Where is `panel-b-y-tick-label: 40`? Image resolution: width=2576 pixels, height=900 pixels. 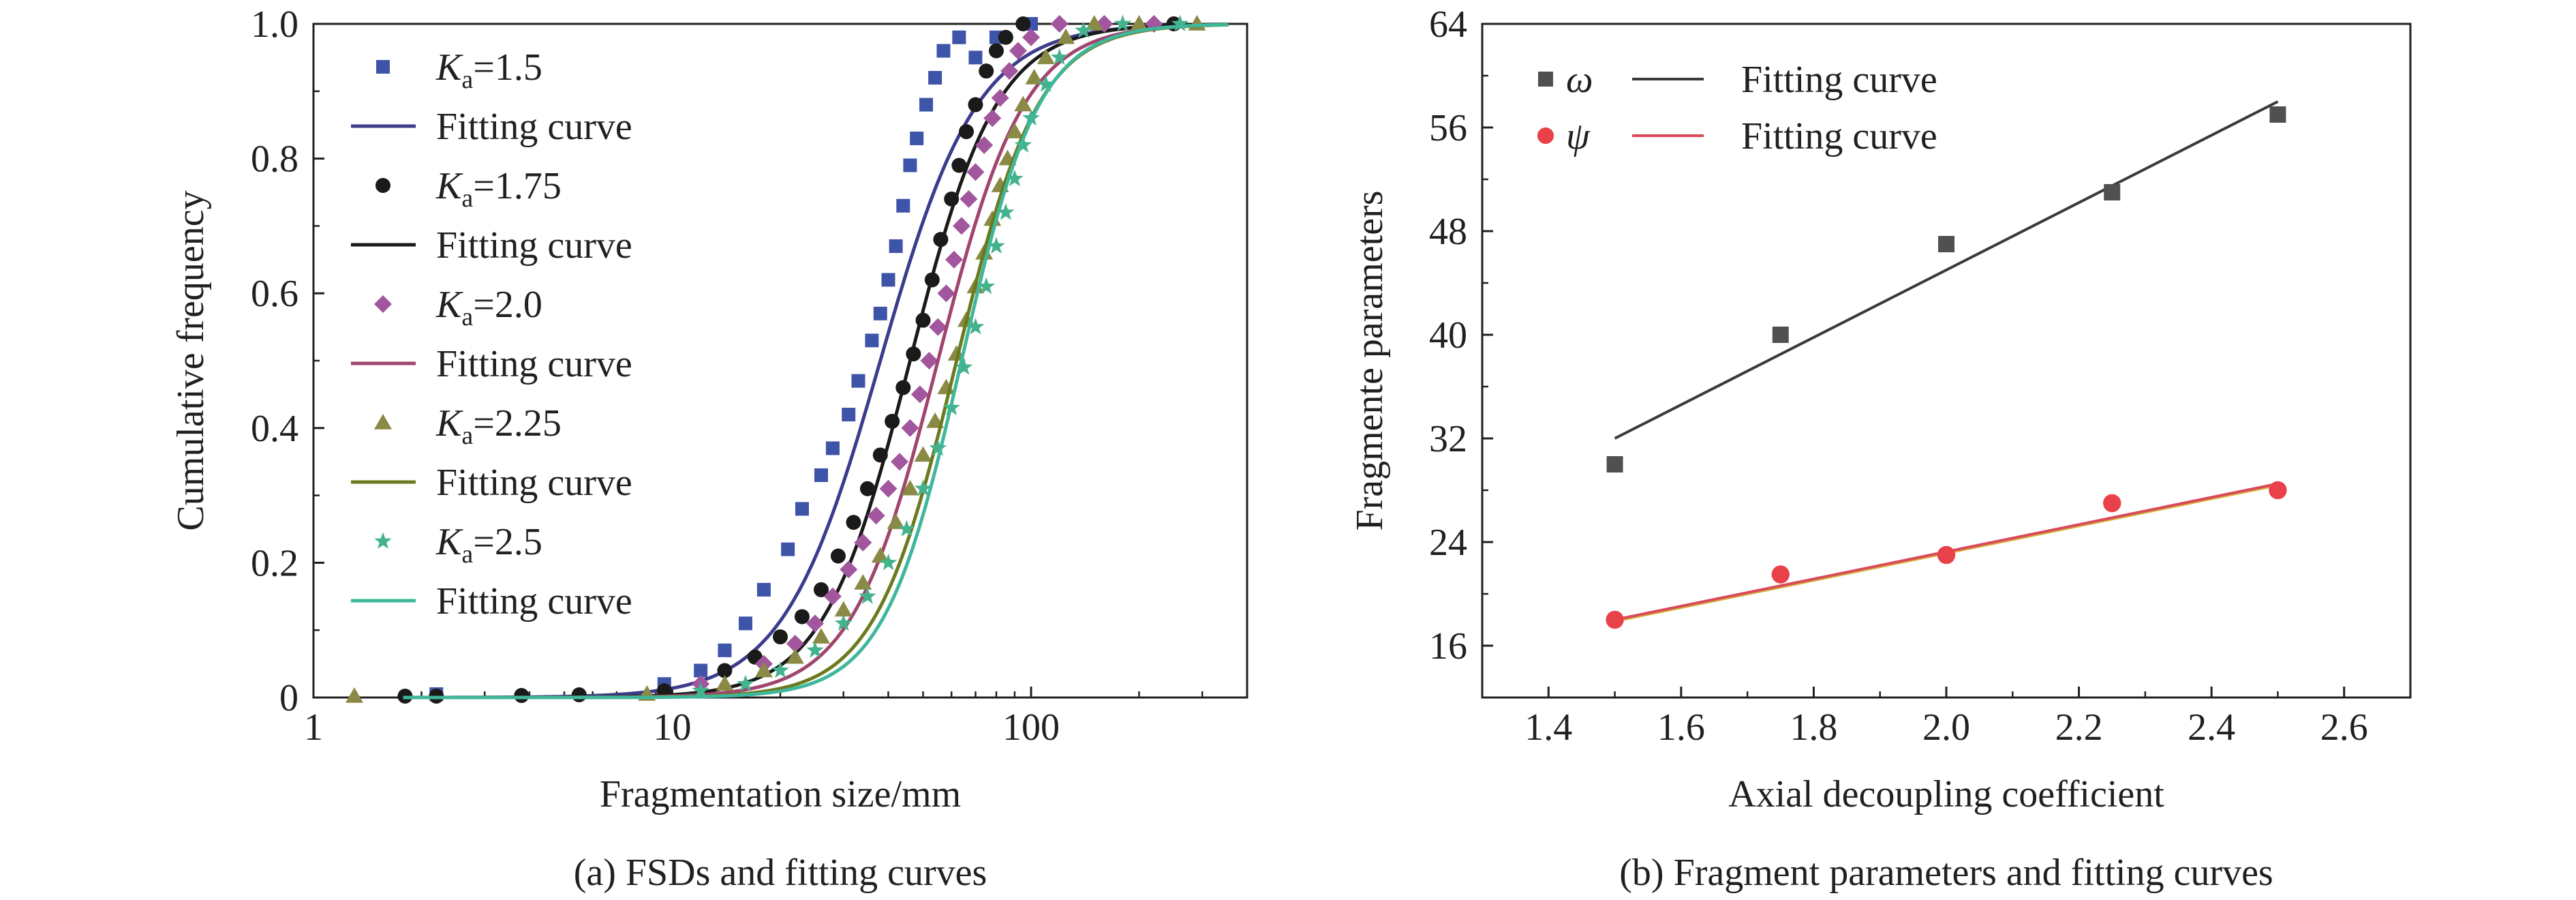
panel-b-y-tick-label: 40 is located at coordinates (1448, 335).